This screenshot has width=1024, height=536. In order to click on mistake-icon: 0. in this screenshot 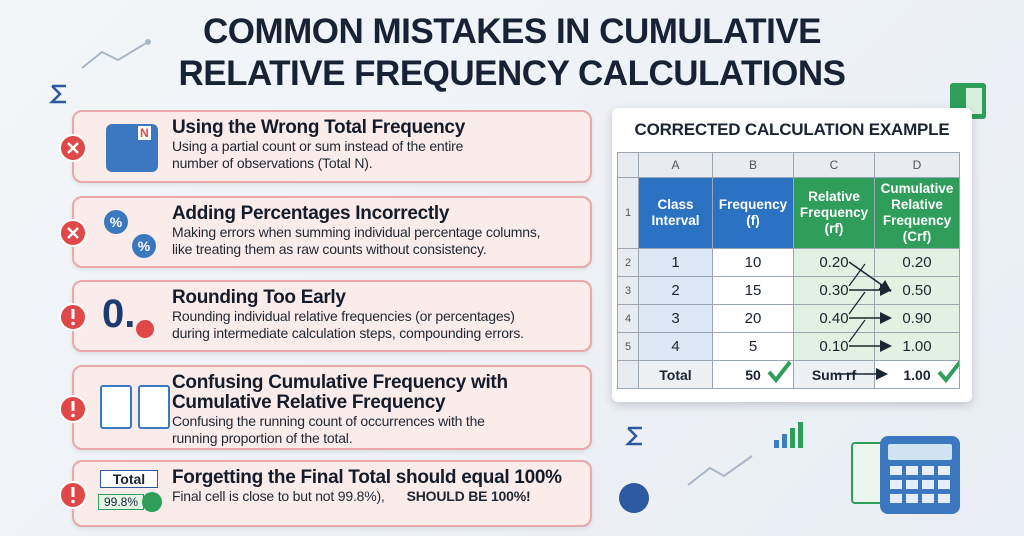, I will do `click(135, 318)`.